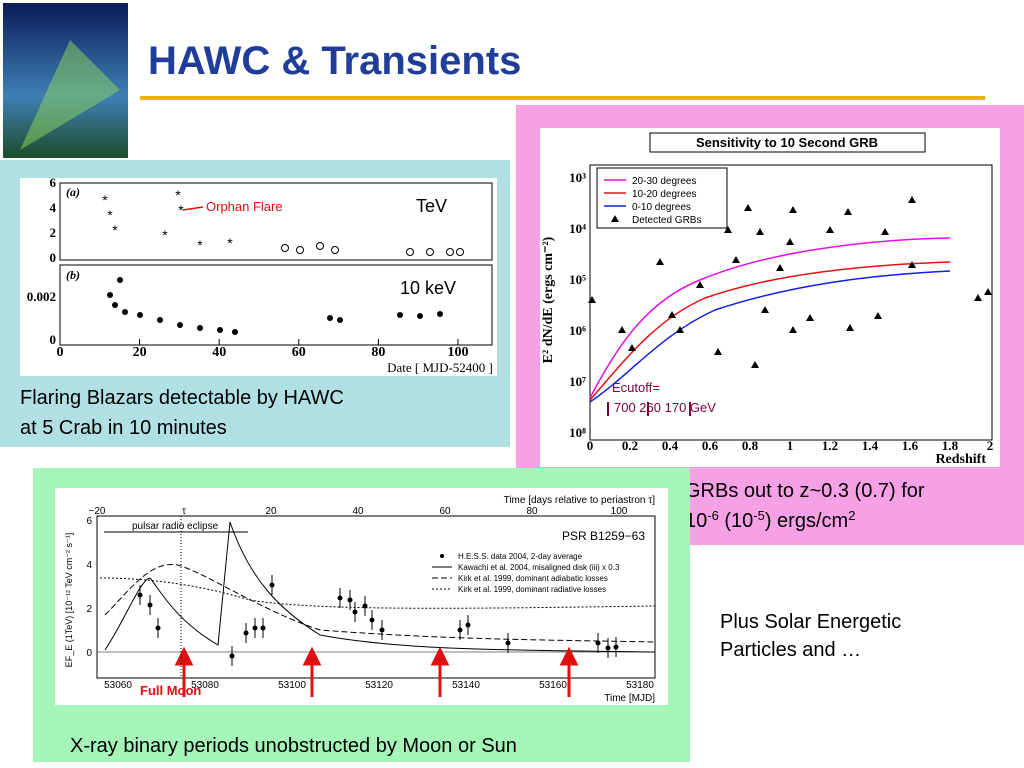 The width and height of the screenshot is (1024, 768). I want to click on cutoff-arrows, so click(649, 409).